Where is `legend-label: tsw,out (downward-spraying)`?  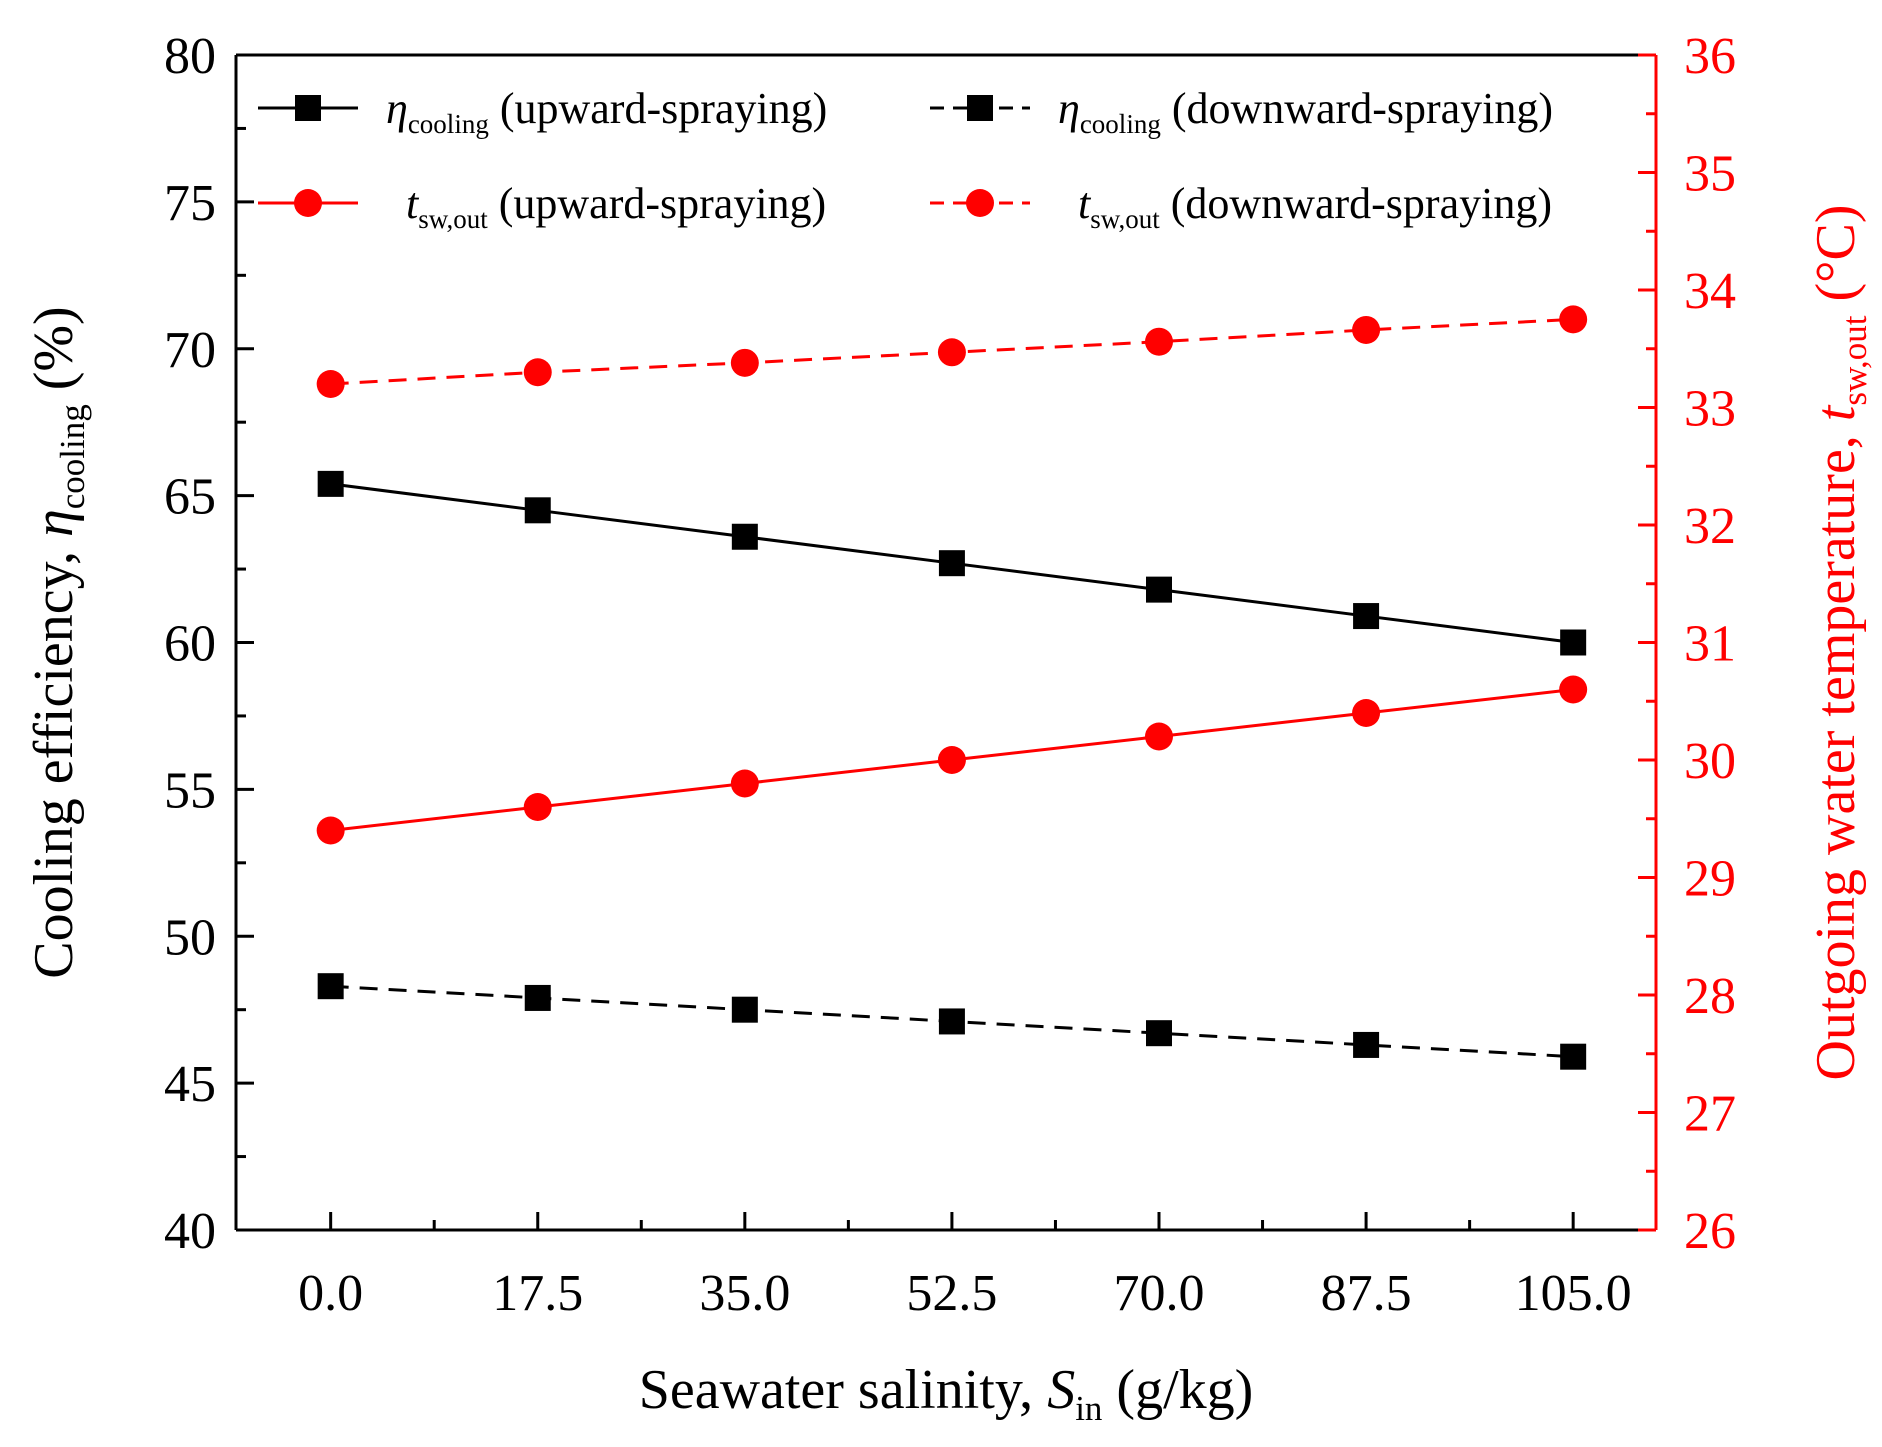
legend-label: tsw,out (downward-spraying) is located at coordinates (1315, 206).